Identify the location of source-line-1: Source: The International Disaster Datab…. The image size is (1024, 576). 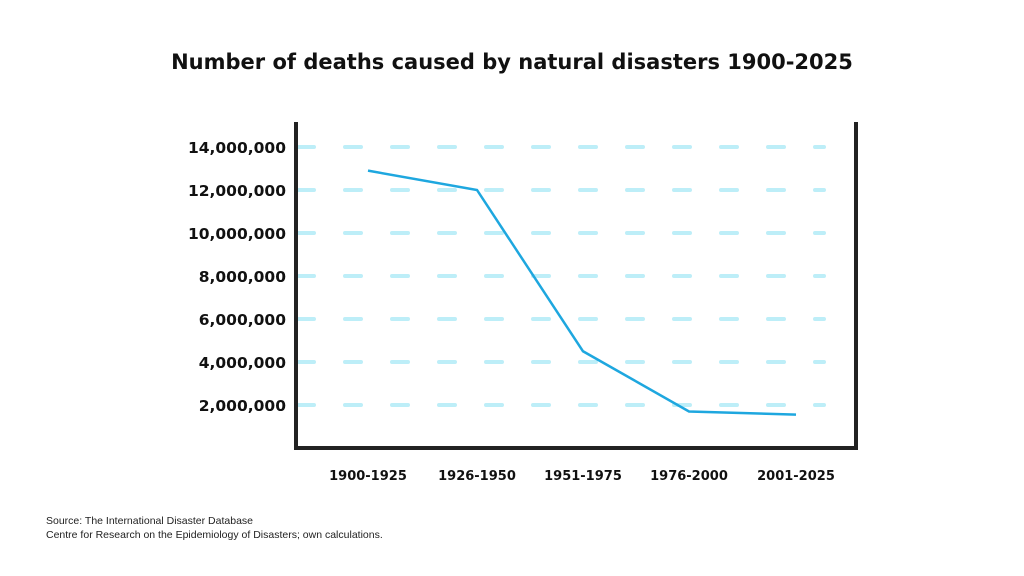
(150, 521).